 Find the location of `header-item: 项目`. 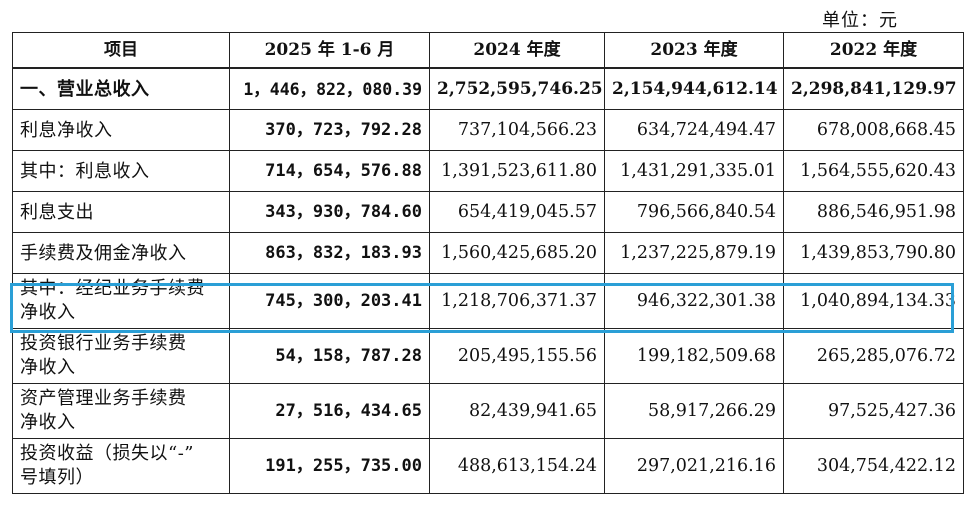

header-item: 项目 is located at coordinates (121, 50).